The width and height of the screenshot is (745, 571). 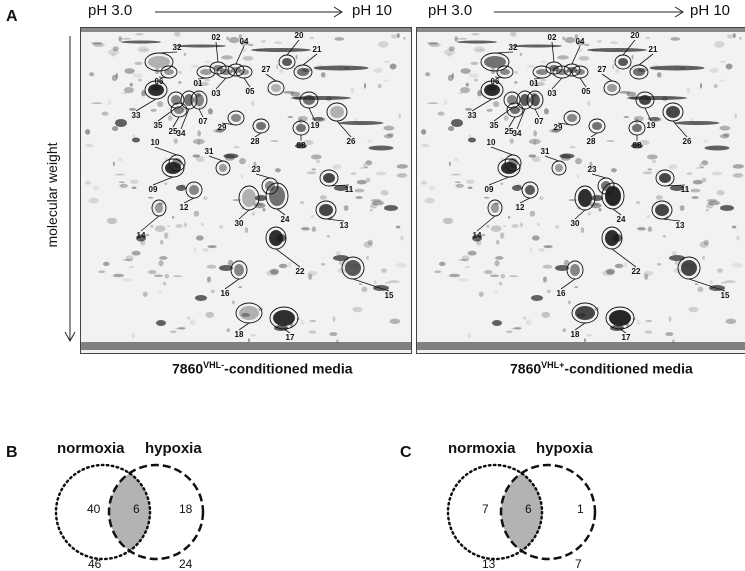 What do you see at coordinates (534, 83) in the screenshot?
I see `spot-label: 01` at bounding box center [534, 83].